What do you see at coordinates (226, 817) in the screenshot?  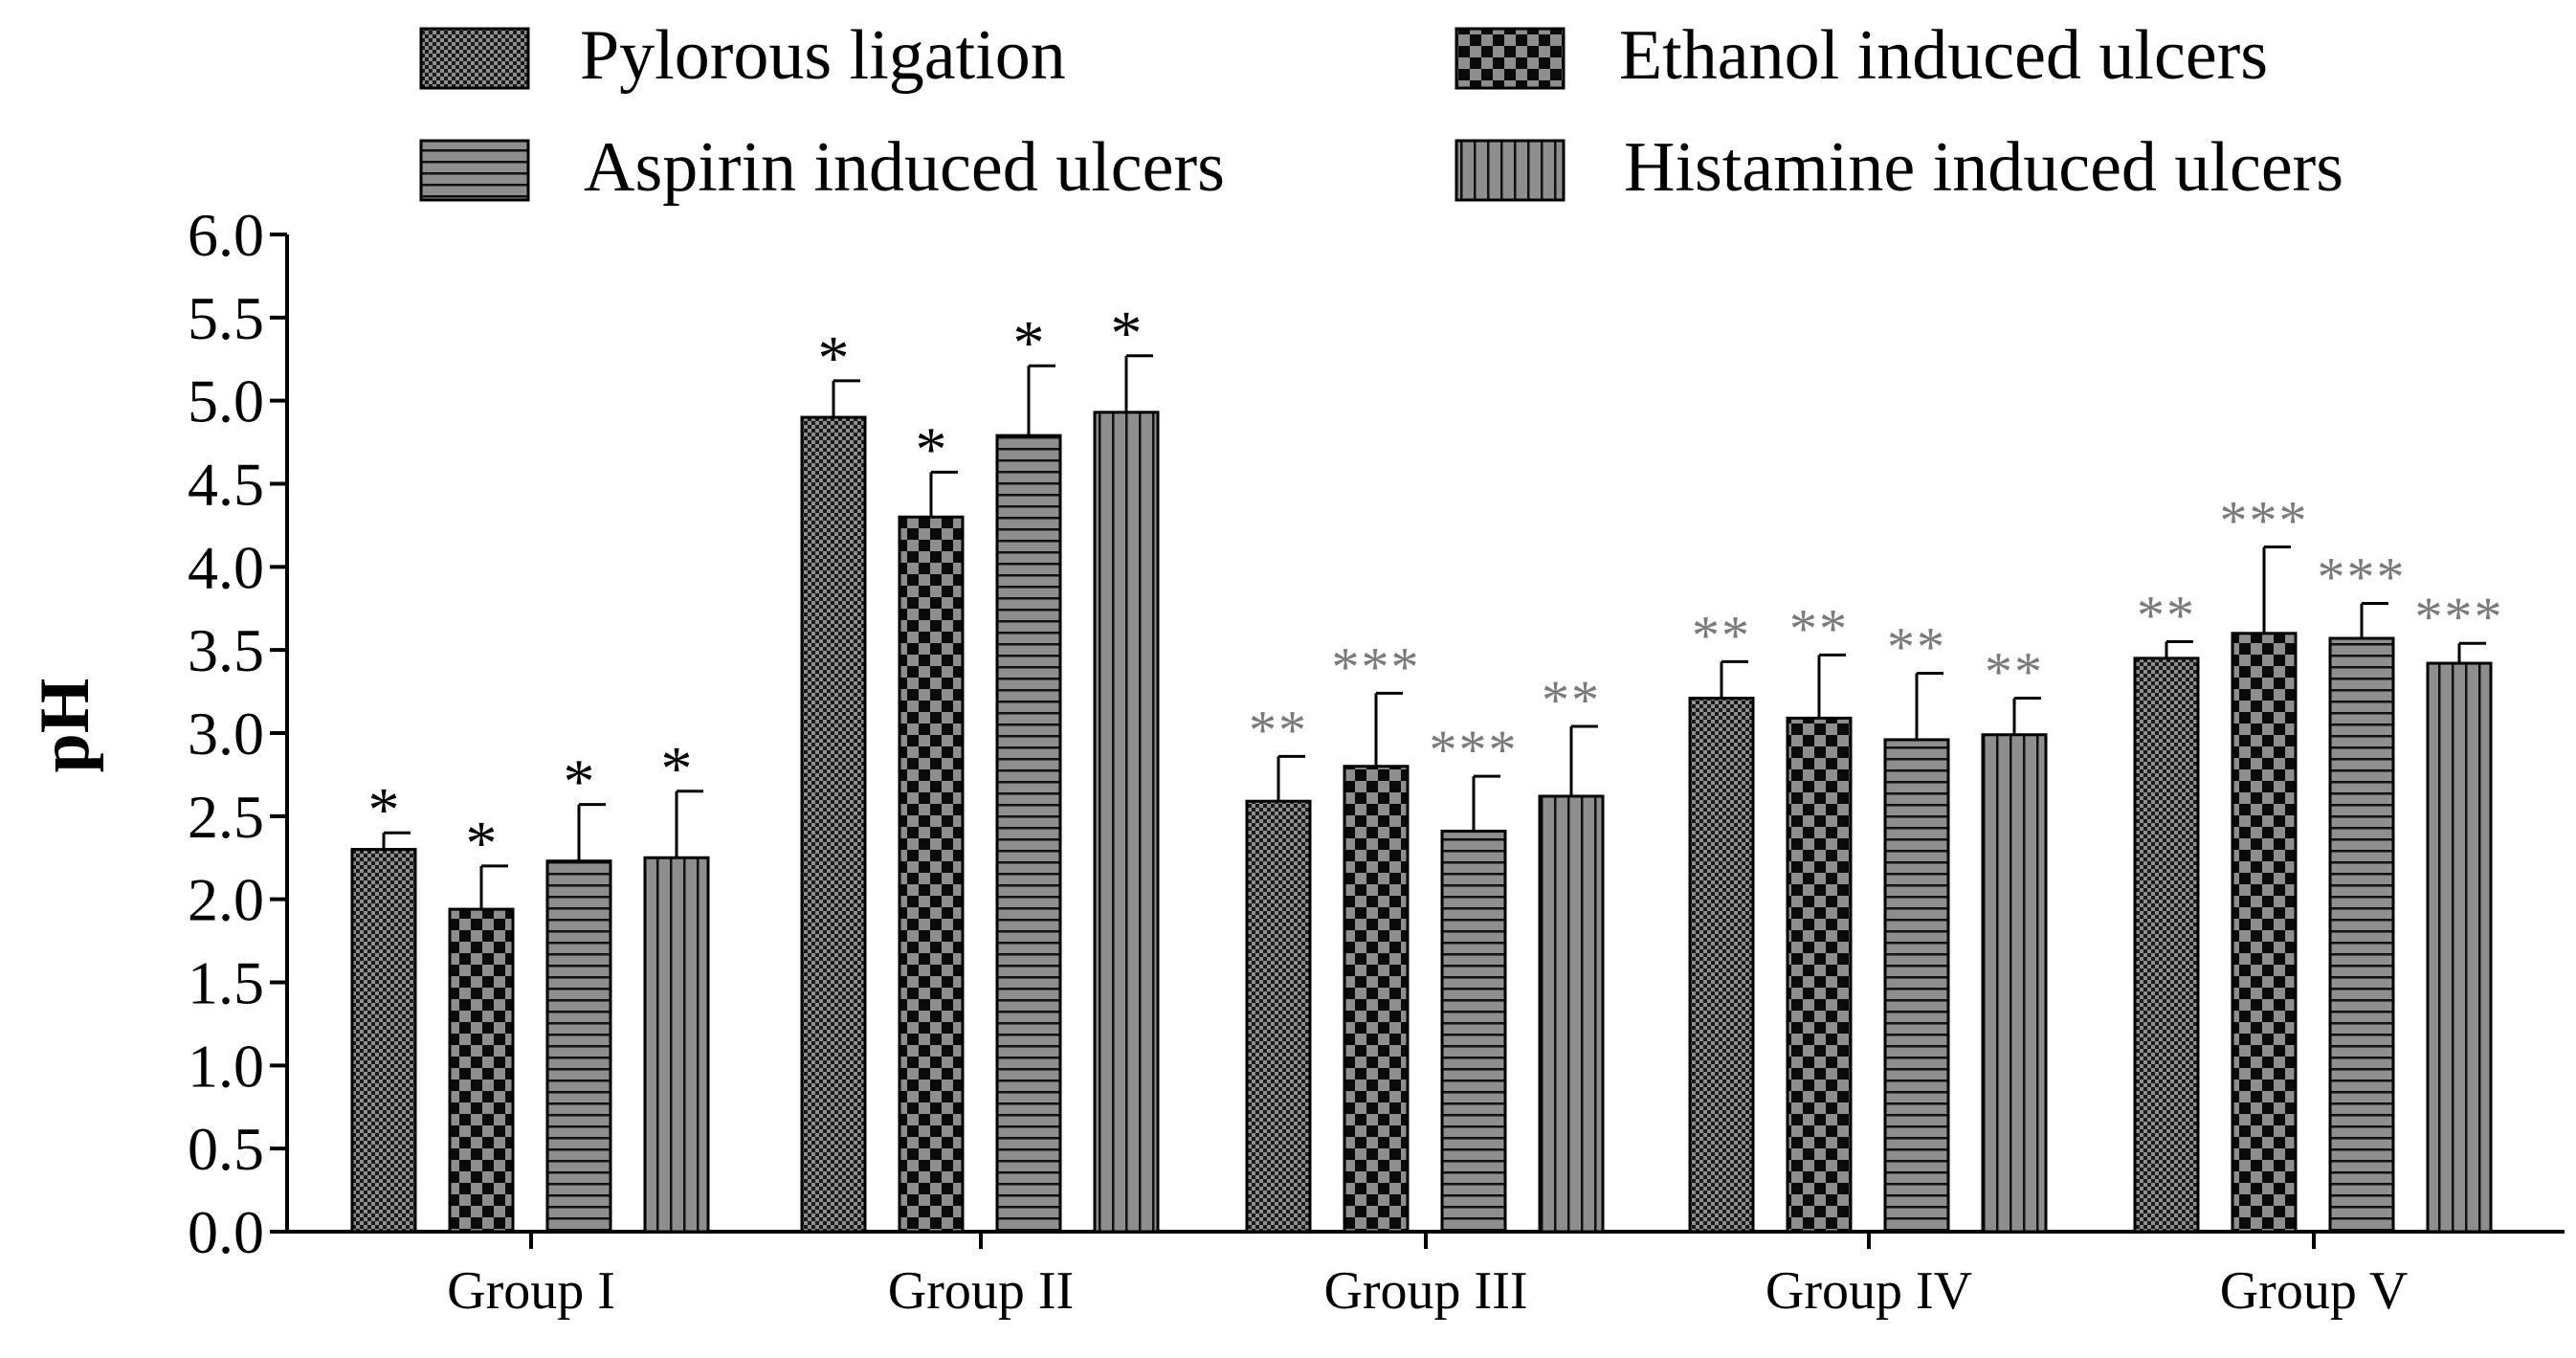 I see `y-tick-label: 2.5` at bounding box center [226, 817].